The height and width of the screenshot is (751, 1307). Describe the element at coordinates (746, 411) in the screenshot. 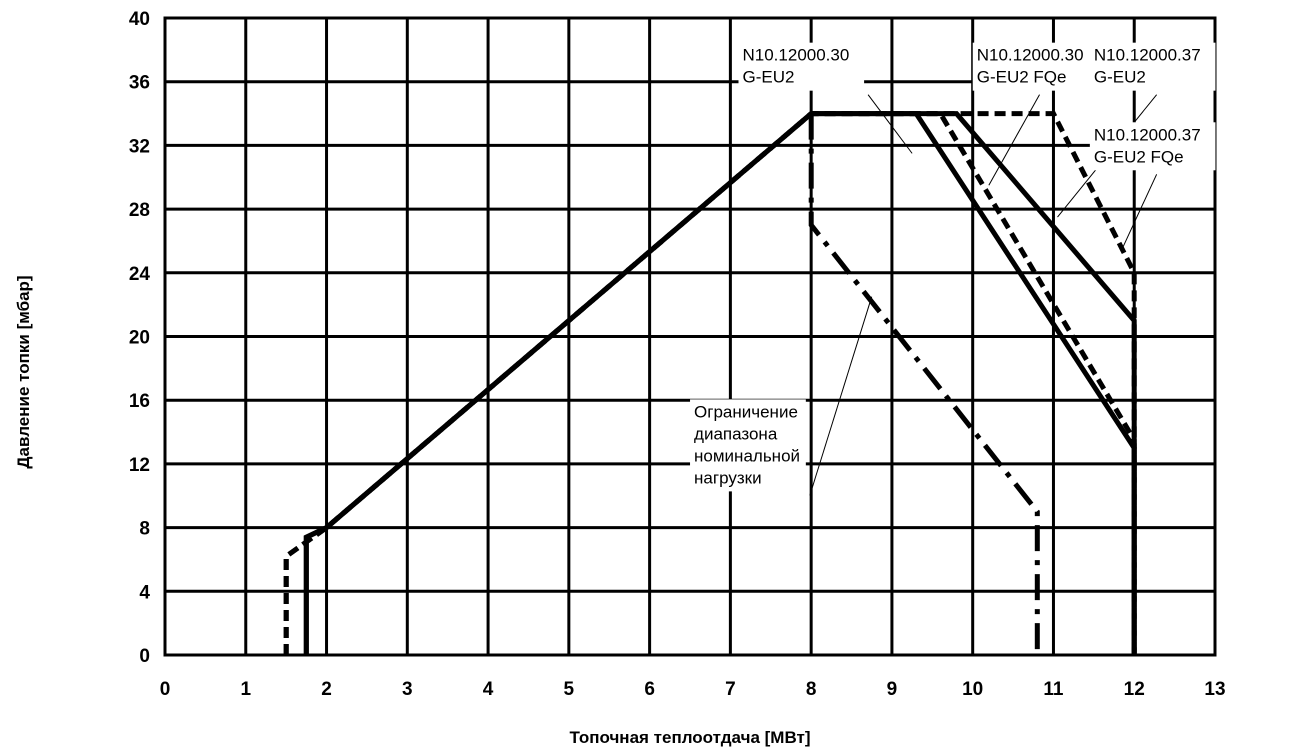

I see `annotation-label: Ограничение` at that location.